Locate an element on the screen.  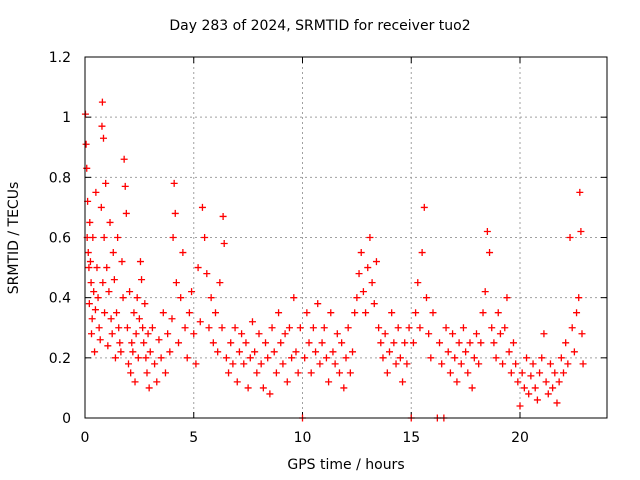
y-tick-label: 0.8 is located at coordinates (60, 178).